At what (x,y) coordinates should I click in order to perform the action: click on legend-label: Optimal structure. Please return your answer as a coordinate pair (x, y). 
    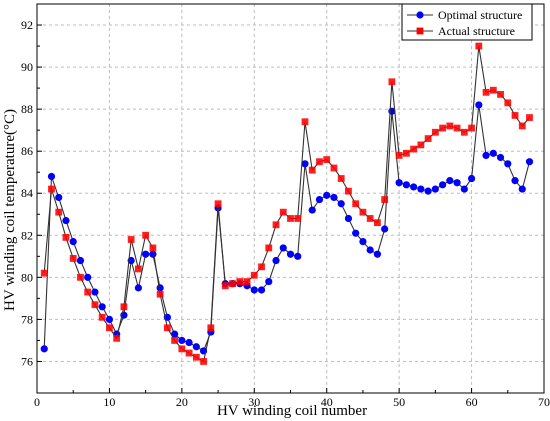
    Looking at the image, I should click on (480, 15).